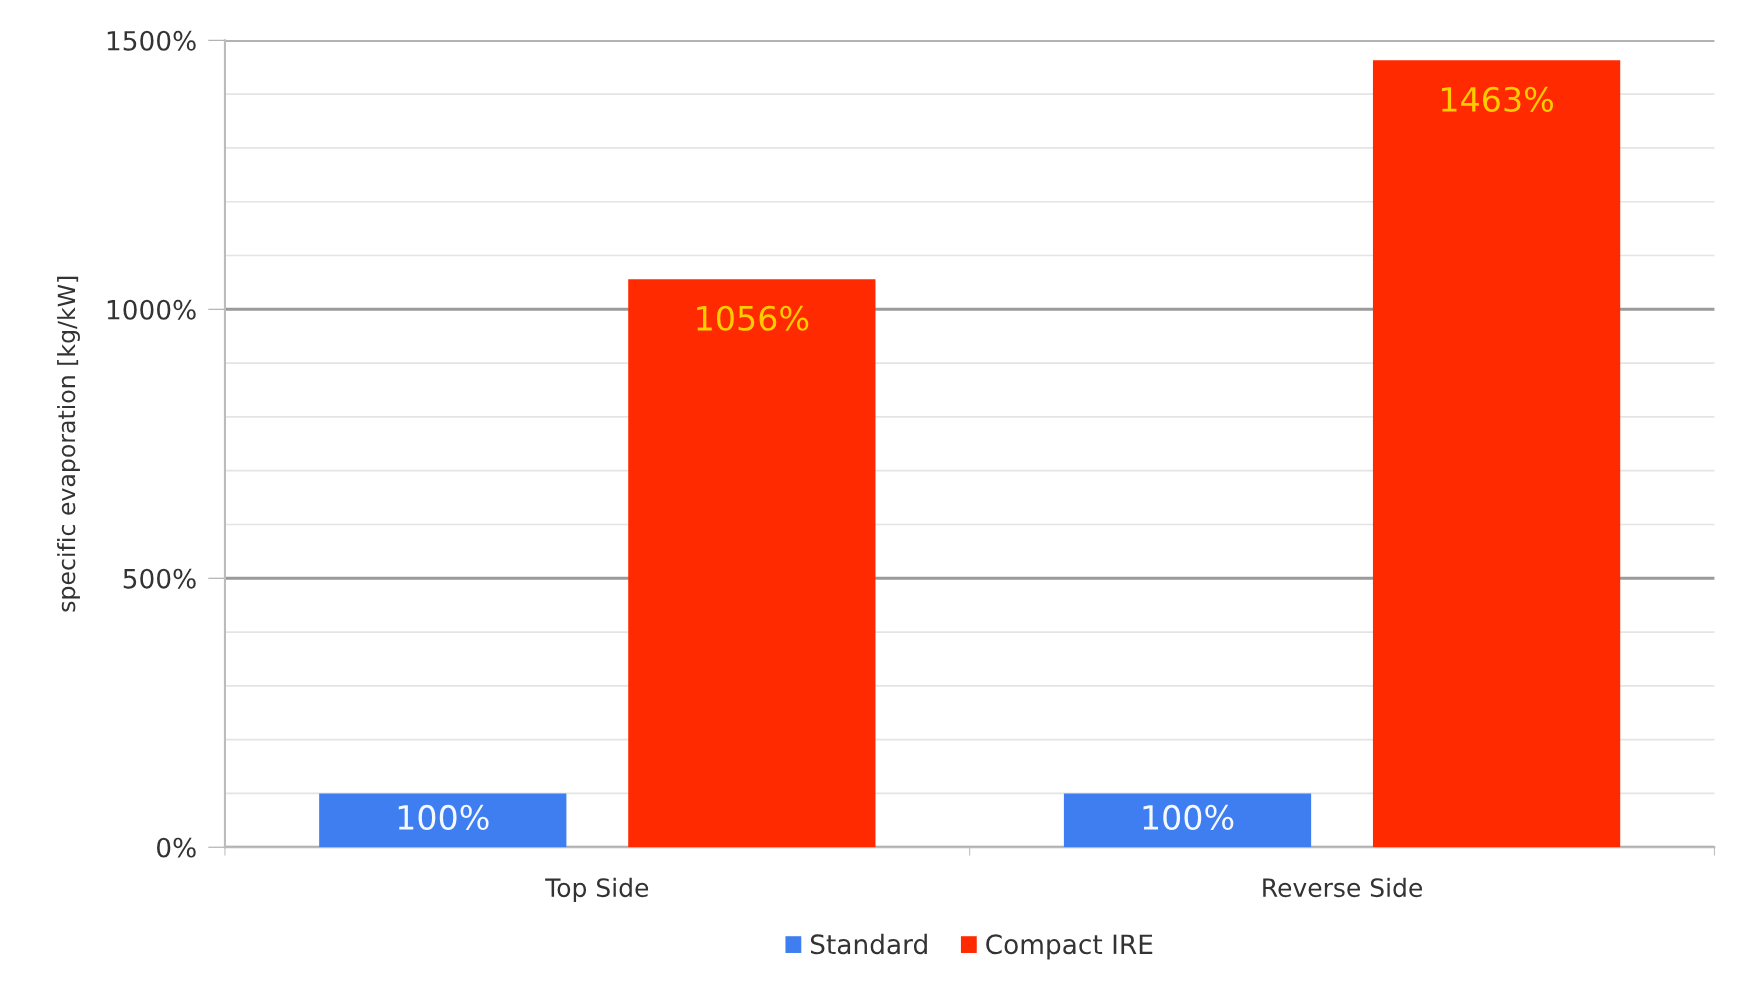 The image size is (1737, 984). Describe the element at coordinates (151, 309) in the screenshot. I see `y-tick-label: 1000%` at that location.